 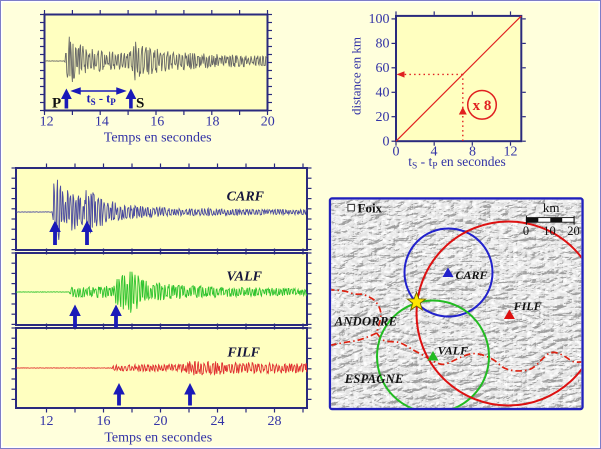 What do you see at coordinates (551, 207) in the screenshot?
I see `svg-text: km` at bounding box center [551, 207].